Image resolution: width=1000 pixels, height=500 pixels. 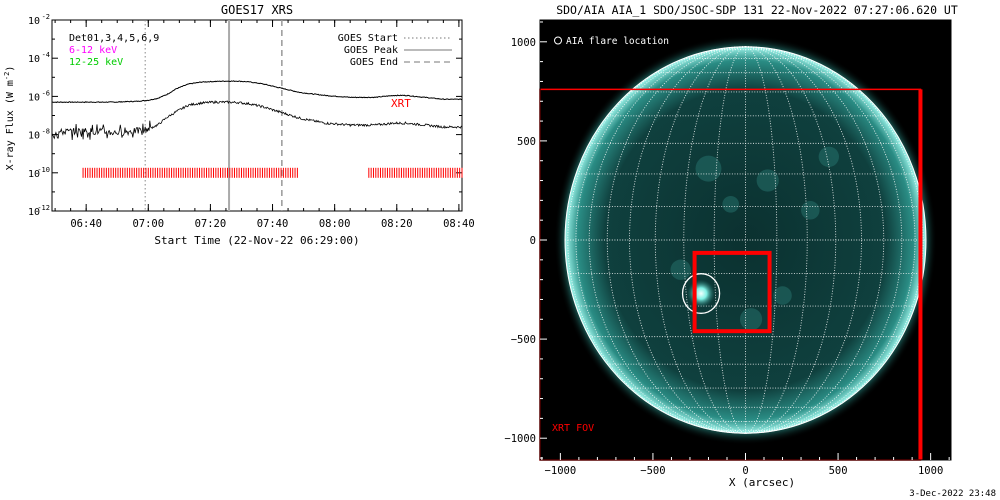 I want to click on detector-label: Det01,3,4,5,6,9, so click(x=114, y=38).